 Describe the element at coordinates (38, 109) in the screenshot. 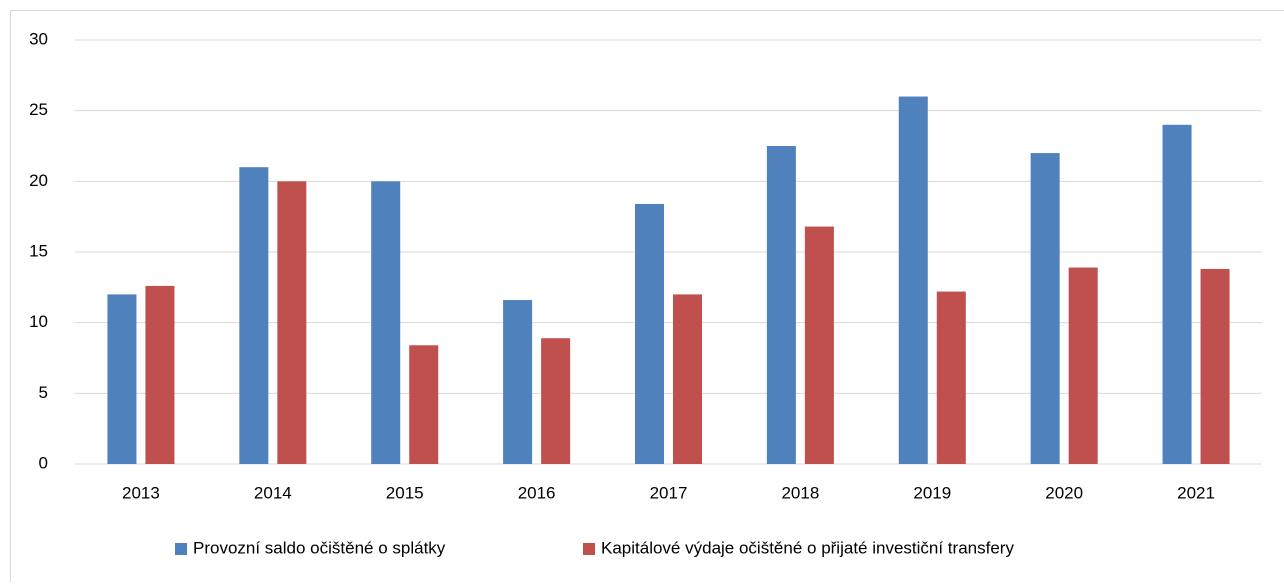

I see `y-tick-label: 25` at that location.